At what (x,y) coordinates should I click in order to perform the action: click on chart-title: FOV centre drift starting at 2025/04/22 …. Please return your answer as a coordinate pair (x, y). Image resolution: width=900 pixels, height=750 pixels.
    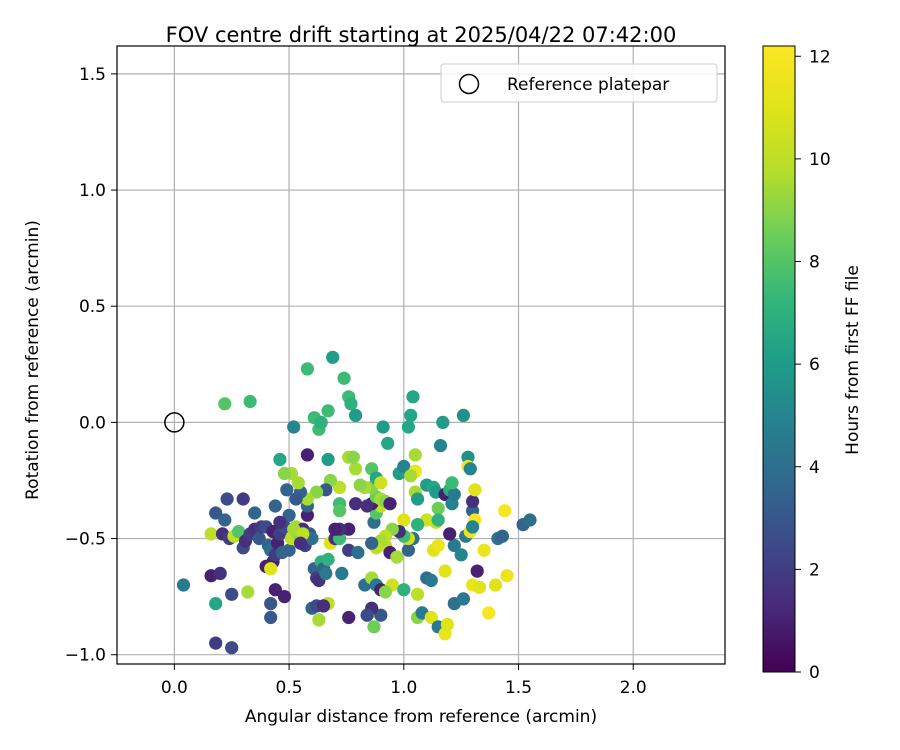
    Looking at the image, I should click on (421, 35).